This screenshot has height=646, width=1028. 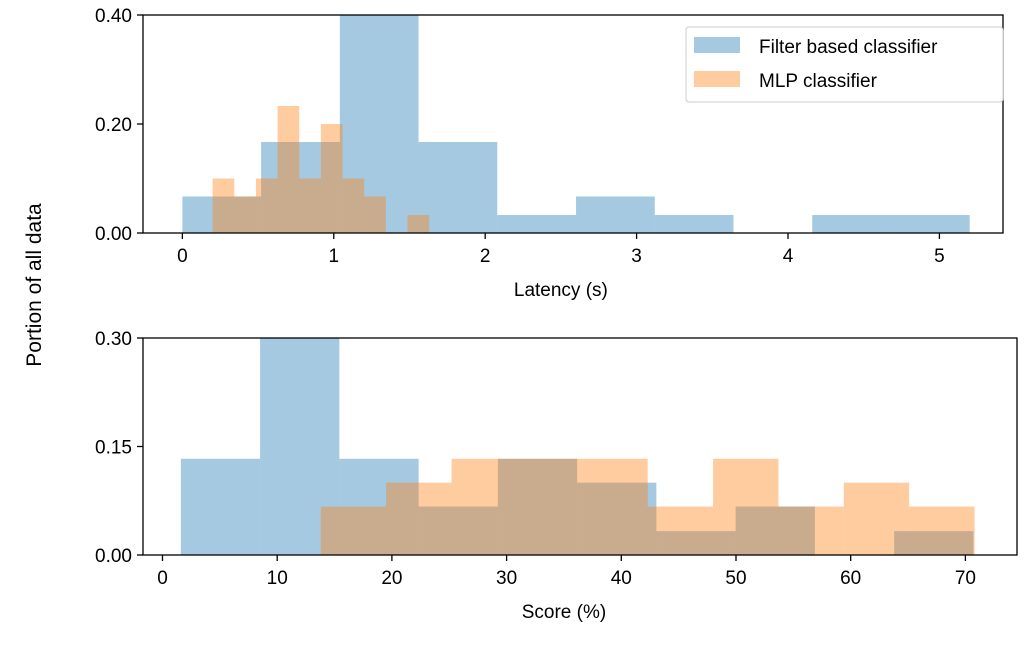 What do you see at coordinates (485, 256) in the screenshot?
I see `x-tick-label: 2` at bounding box center [485, 256].